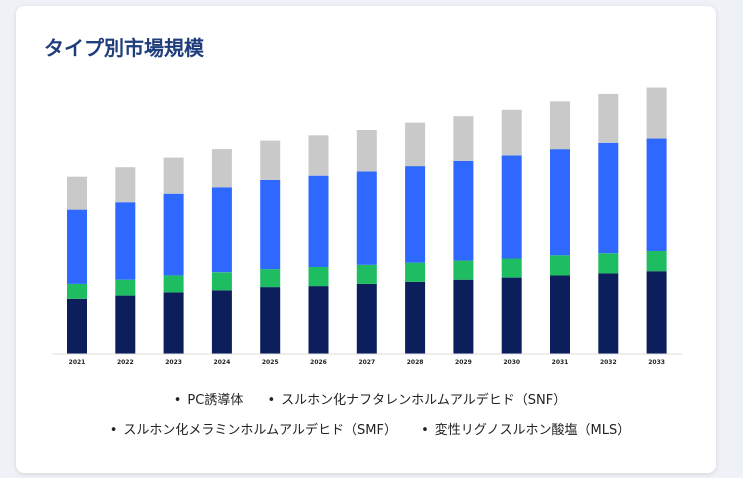 This screenshot has height=478, width=743. What do you see at coordinates (463, 316) in the screenshot?
I see `bar-segment-2029-s0` at bounding box center [463, 316].